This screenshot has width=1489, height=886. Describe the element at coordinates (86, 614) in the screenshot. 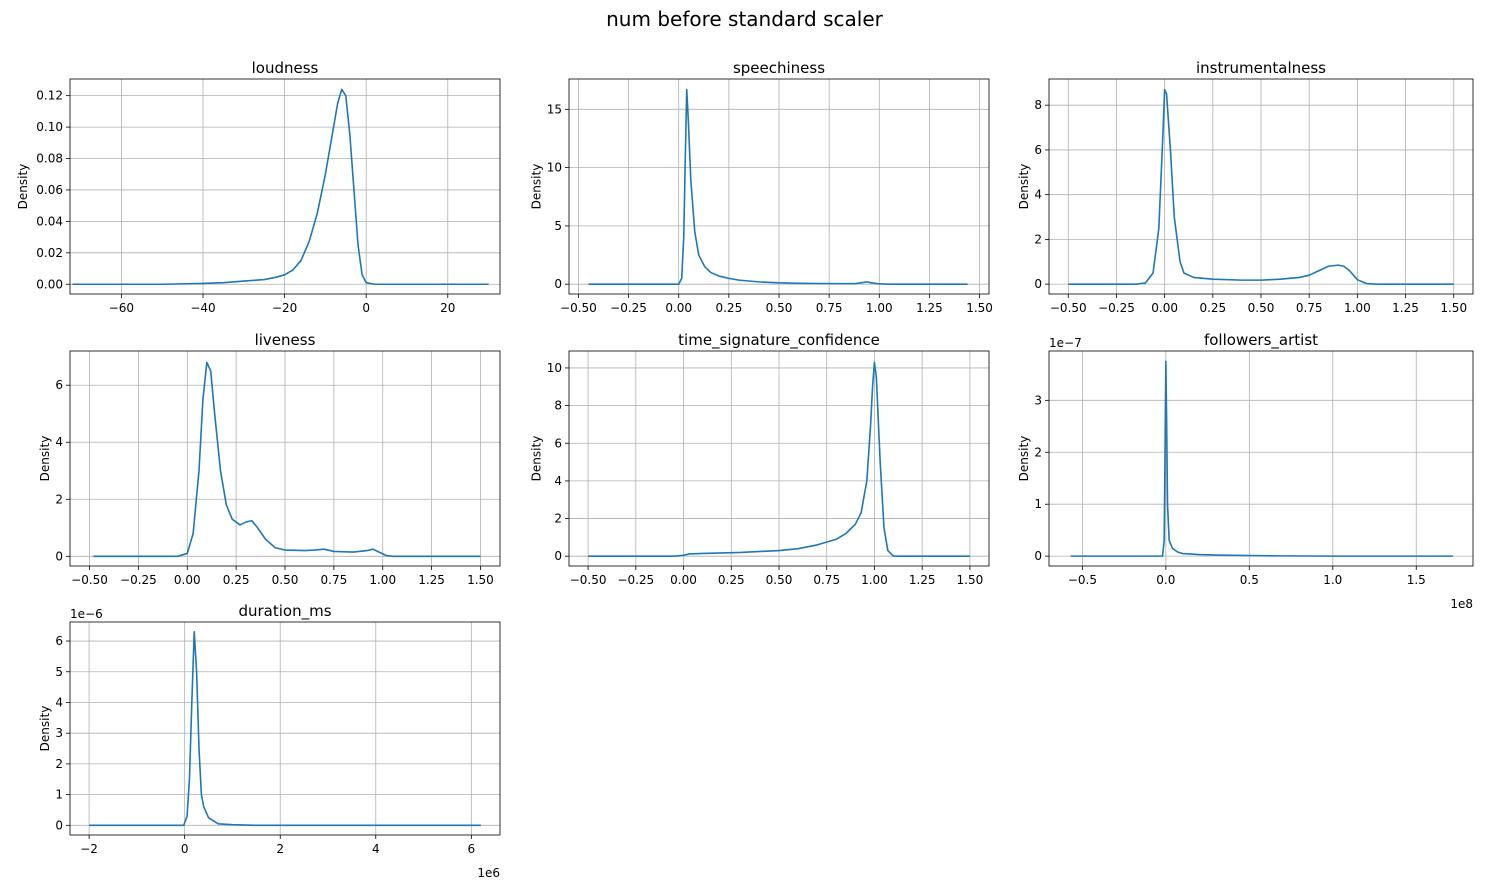

I see `y-offset-label: 1e−6` at that location.